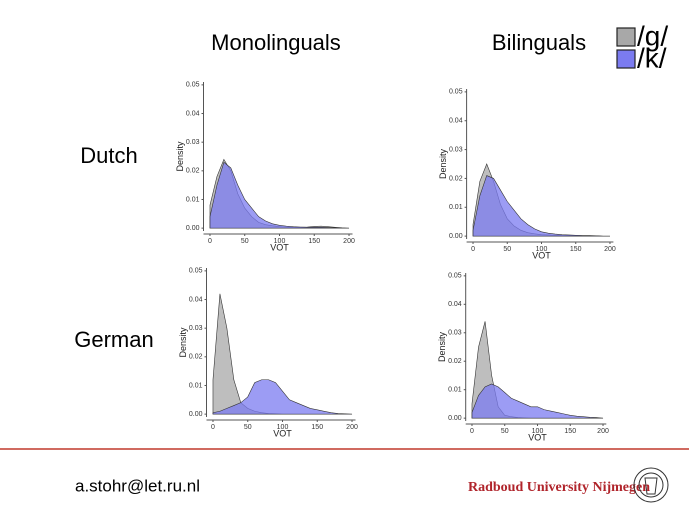 The height and width of the screenshot is (517, 689). I want to click on column-header: Bilinguals, so click(539, 42).